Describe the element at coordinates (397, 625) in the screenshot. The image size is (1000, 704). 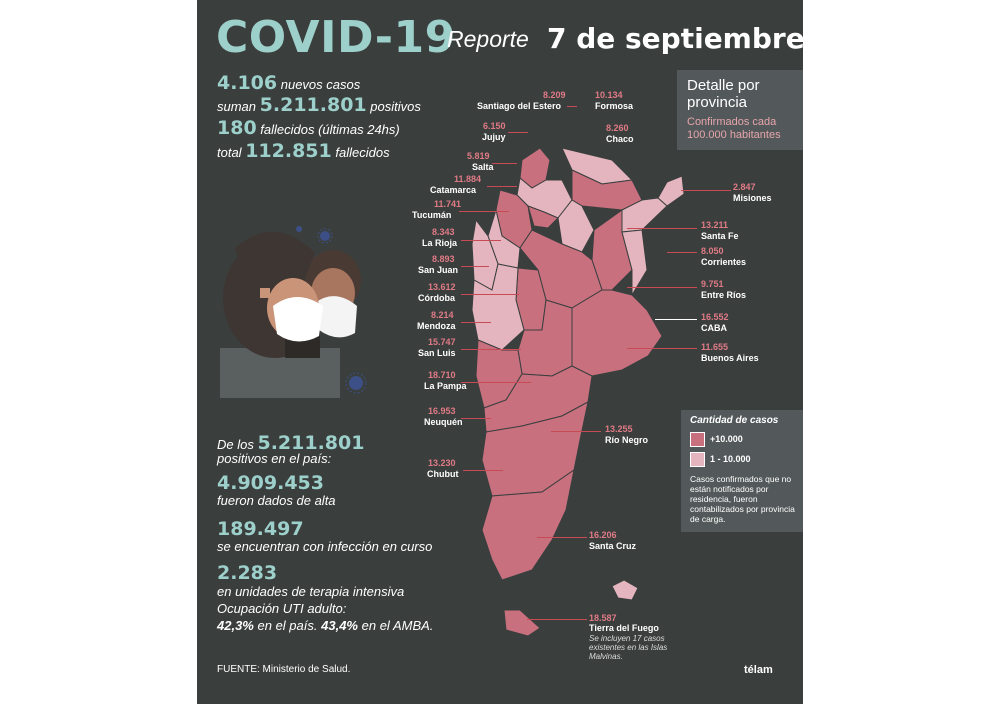
I see `amba-label: en el AMBA.` at that location.